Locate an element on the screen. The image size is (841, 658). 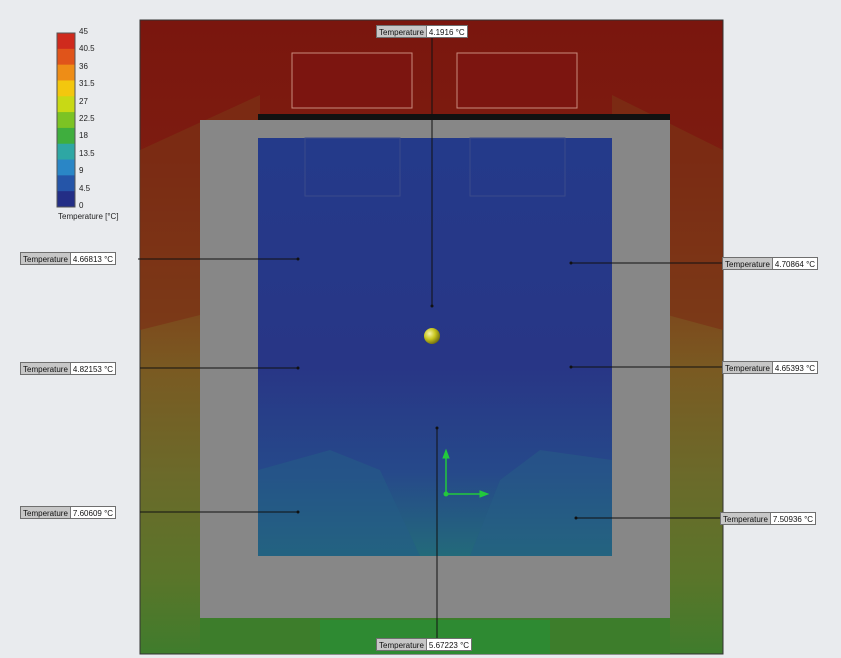
probe-value: 4.66813 °C is located at coordinates (93, 258).